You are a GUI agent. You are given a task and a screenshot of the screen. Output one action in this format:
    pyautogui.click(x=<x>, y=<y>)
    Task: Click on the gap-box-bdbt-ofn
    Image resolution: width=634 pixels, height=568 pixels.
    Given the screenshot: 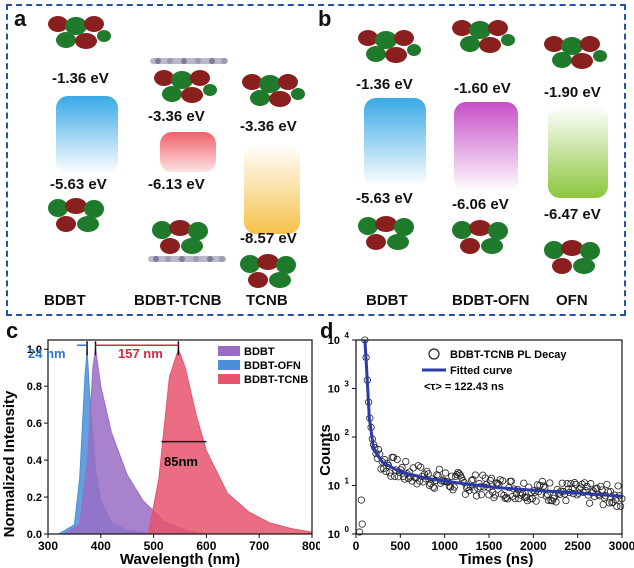 What is the action you would take?
    pyautogui.click(x=486, y=147)
    